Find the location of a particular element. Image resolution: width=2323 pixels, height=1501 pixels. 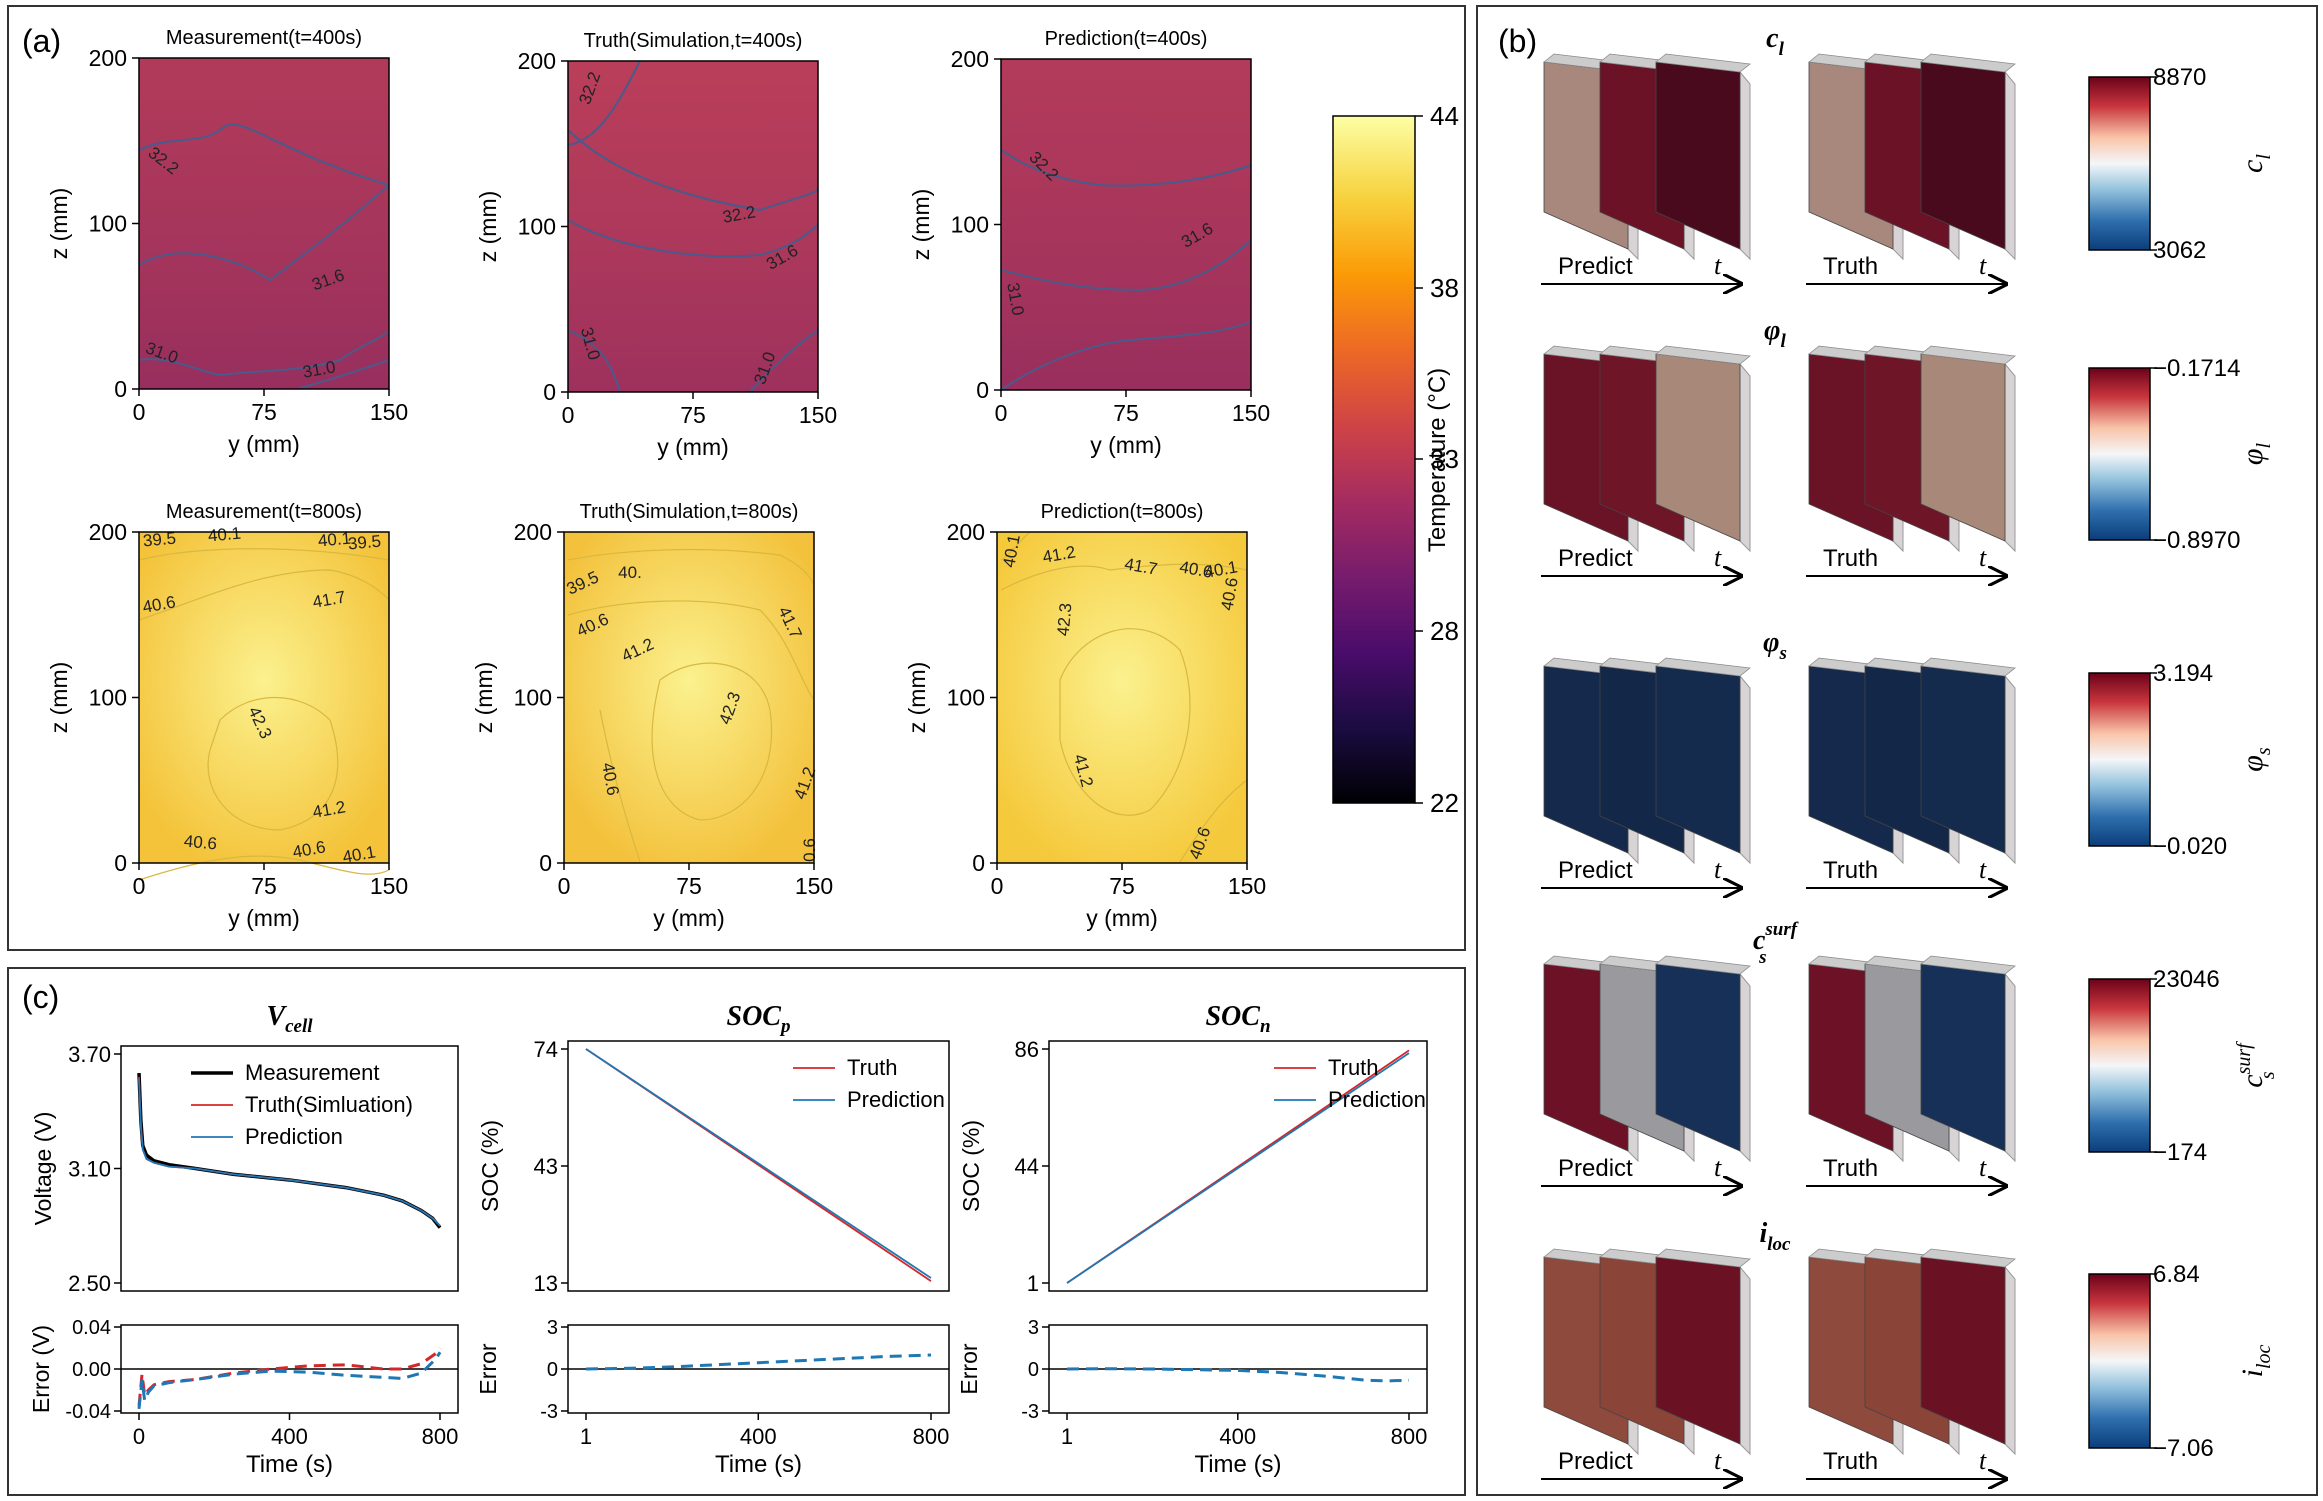

chart-title: SOCp is located at coordinates (759, 1019).